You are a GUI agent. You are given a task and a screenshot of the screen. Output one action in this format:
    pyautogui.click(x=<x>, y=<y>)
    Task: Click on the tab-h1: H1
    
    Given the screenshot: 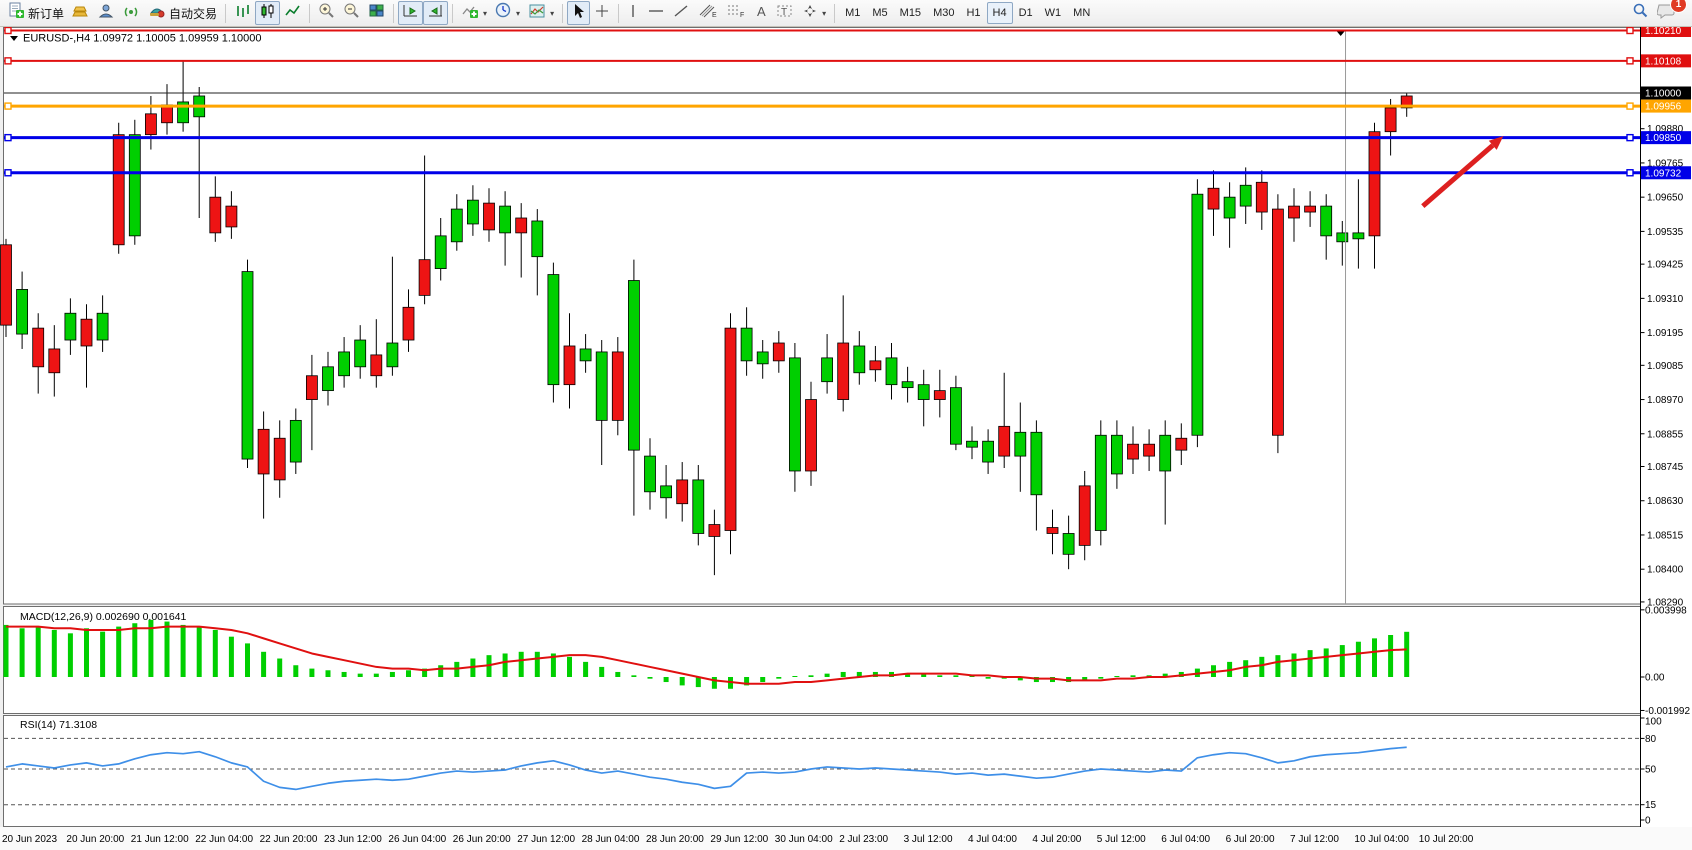 What is the action you would take?
    pyautogui.click(x=973, y=13)
    